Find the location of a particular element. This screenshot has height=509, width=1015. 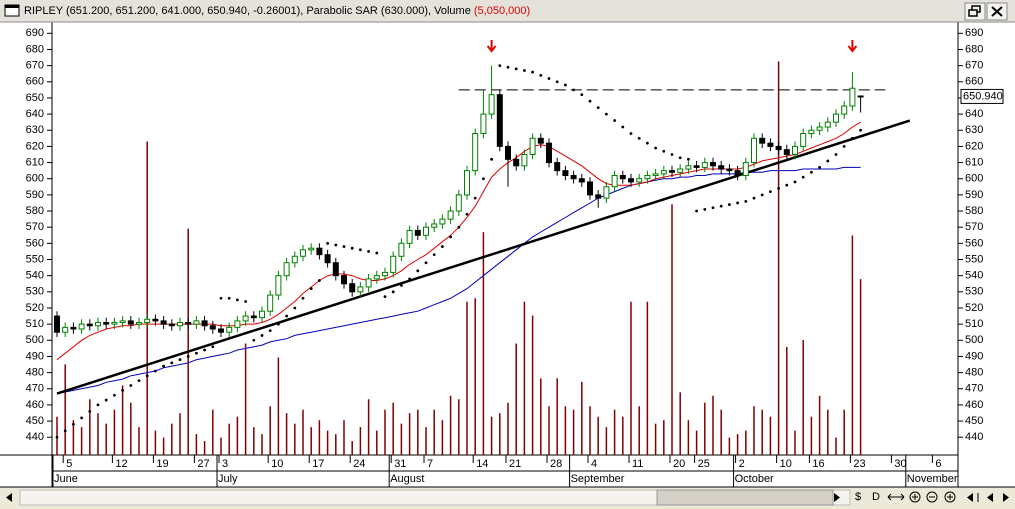

toolbar-prev is located at coordinates (990, 497).